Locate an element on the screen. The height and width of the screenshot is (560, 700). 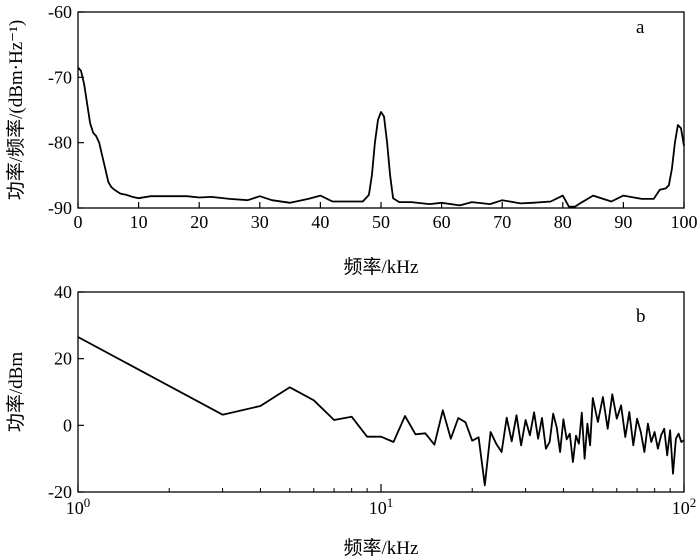
panel-a-x-ticks: 0 10 20 30 40 50 60 70 80 90 100 is located at coordinates (386, 217).